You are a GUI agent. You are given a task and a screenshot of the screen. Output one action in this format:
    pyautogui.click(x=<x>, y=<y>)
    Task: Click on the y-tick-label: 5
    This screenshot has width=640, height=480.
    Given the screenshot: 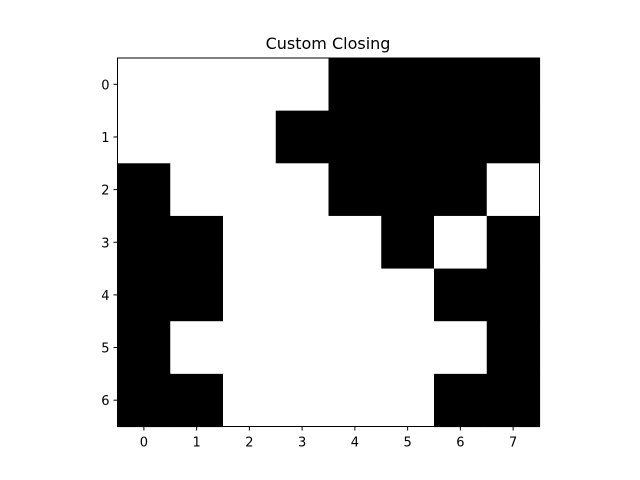 What is the action you would take?
    pyautogui.click(x=105, y=349)
    